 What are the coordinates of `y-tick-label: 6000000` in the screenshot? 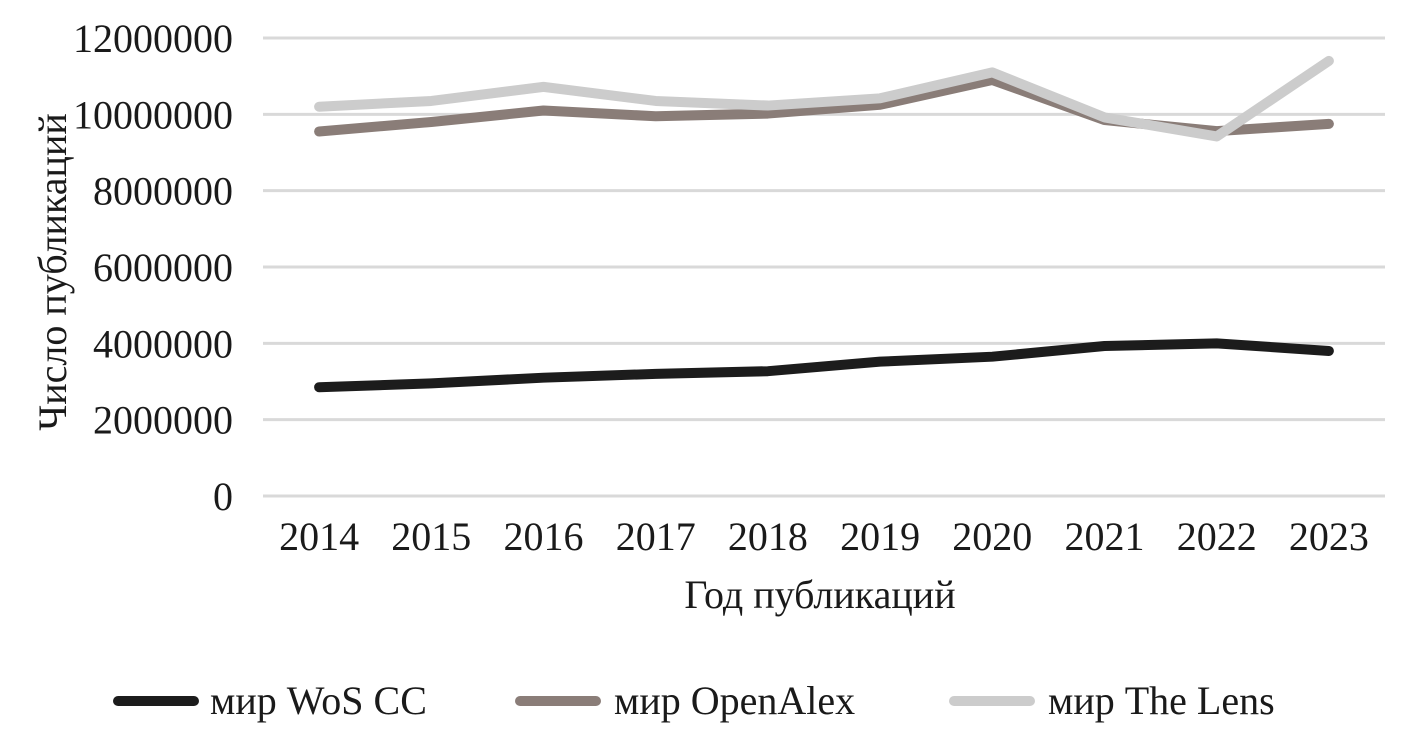 It's located at (163, 267).